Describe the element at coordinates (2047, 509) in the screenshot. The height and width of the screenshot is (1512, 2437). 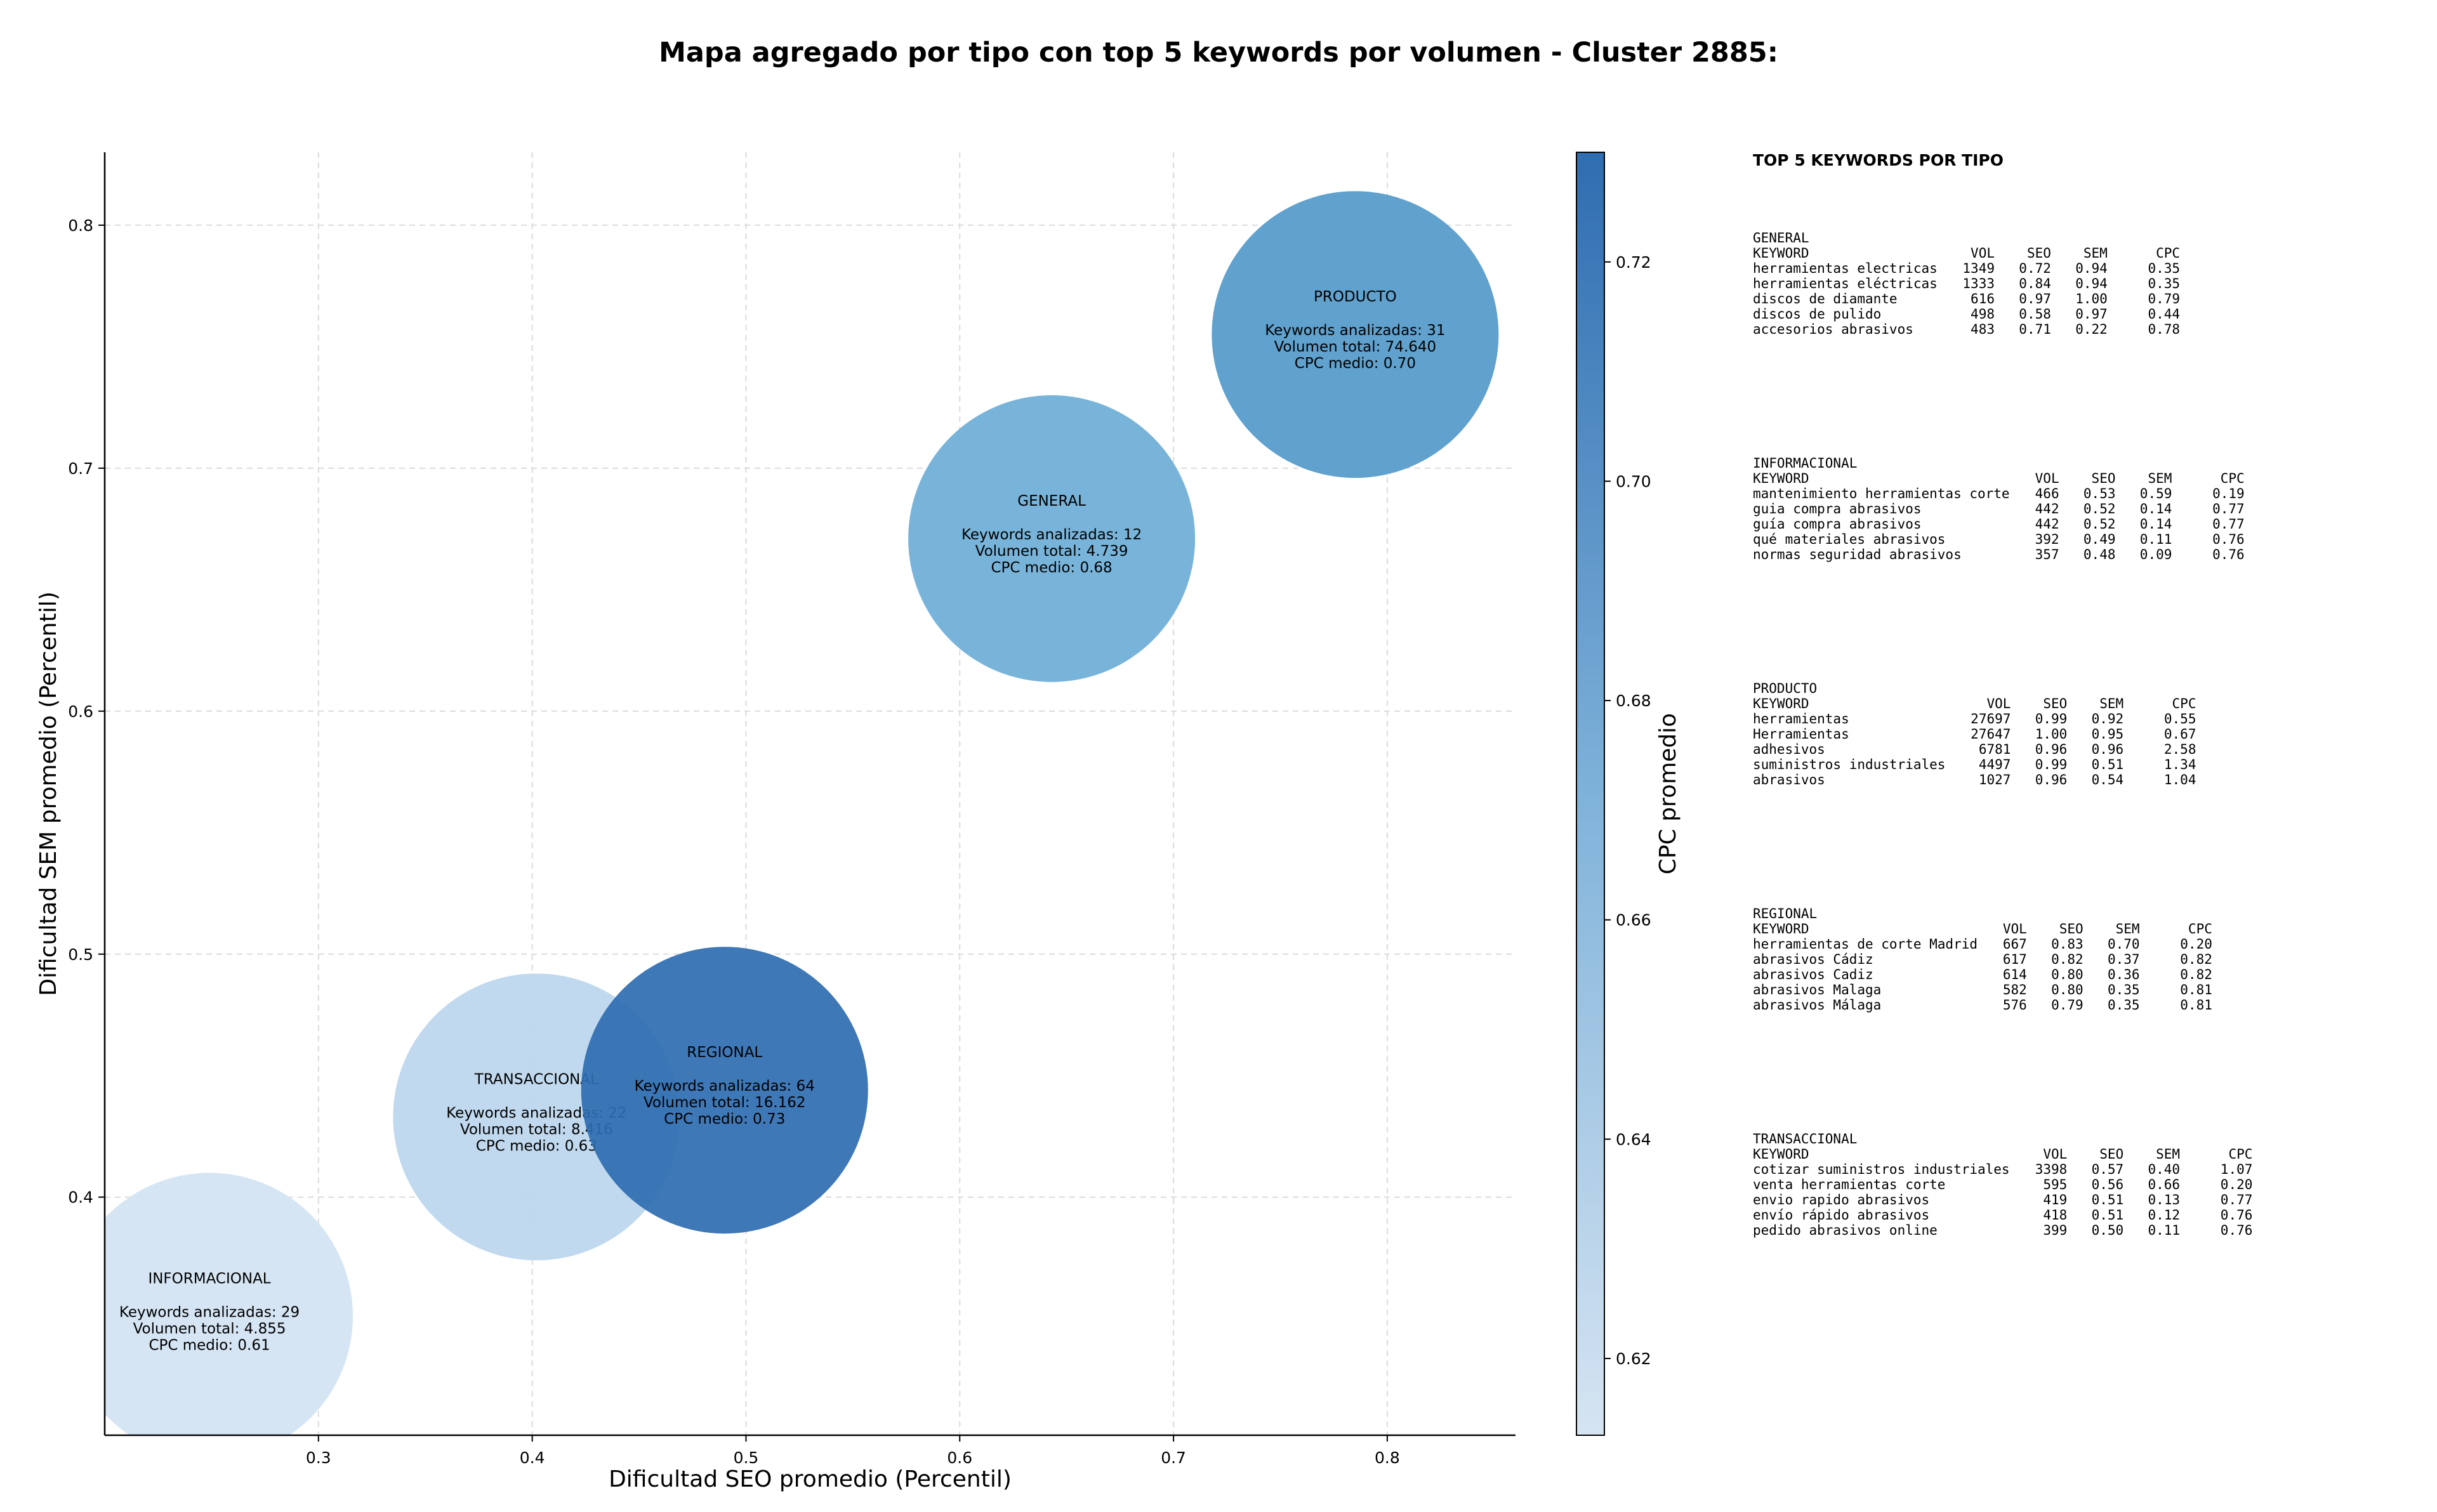
I see `keyword-cell: 442` at that location.